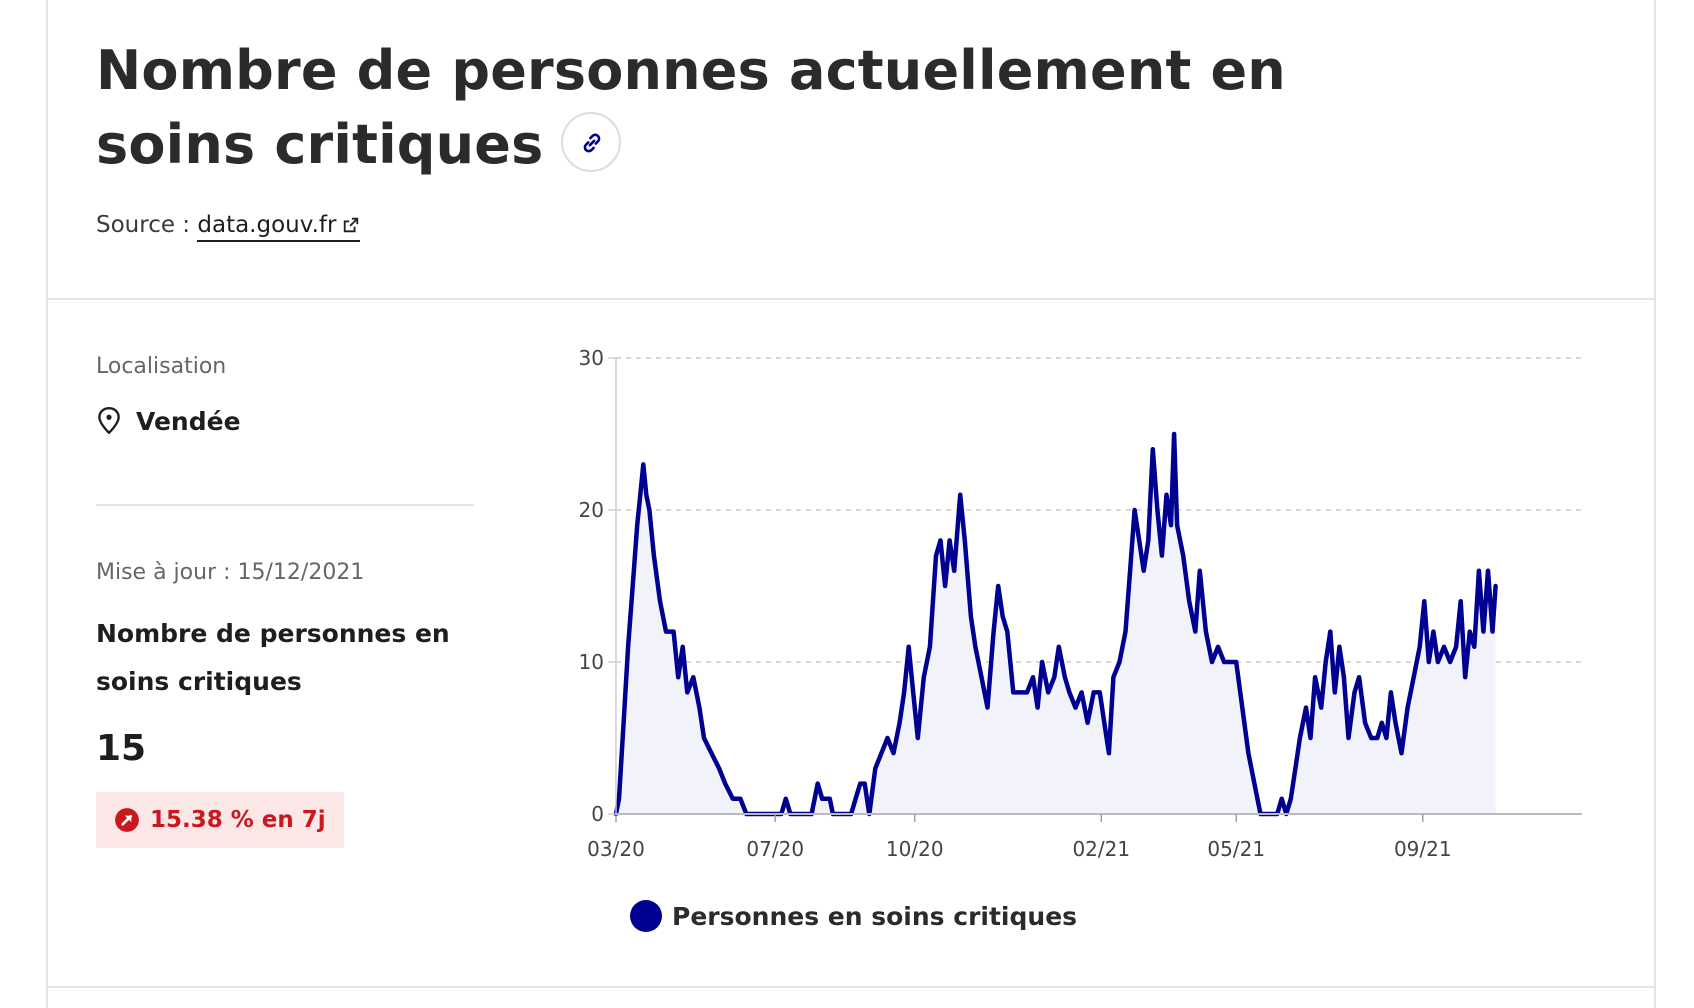  I want to click on y-tick-label: 0, so click(597, 814).